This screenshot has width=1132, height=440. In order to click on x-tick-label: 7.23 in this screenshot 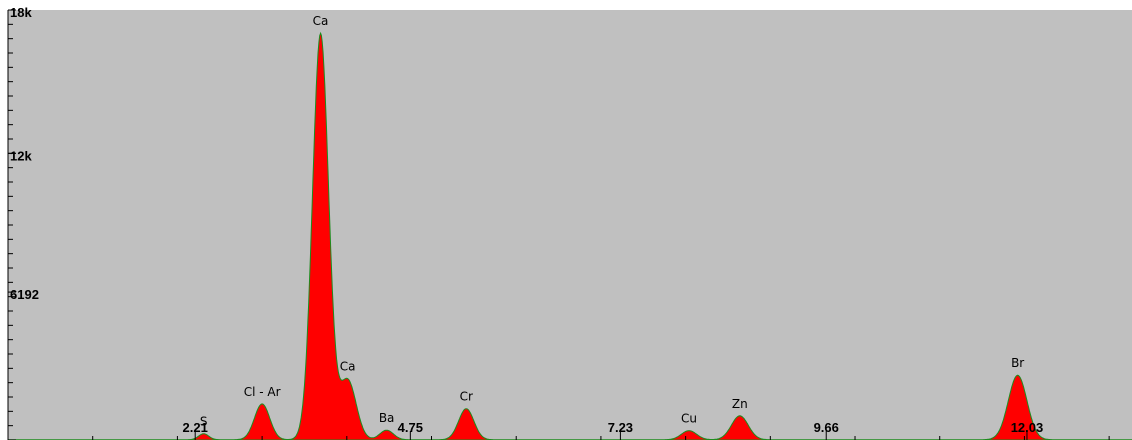, I will do `click(620, 427)`.